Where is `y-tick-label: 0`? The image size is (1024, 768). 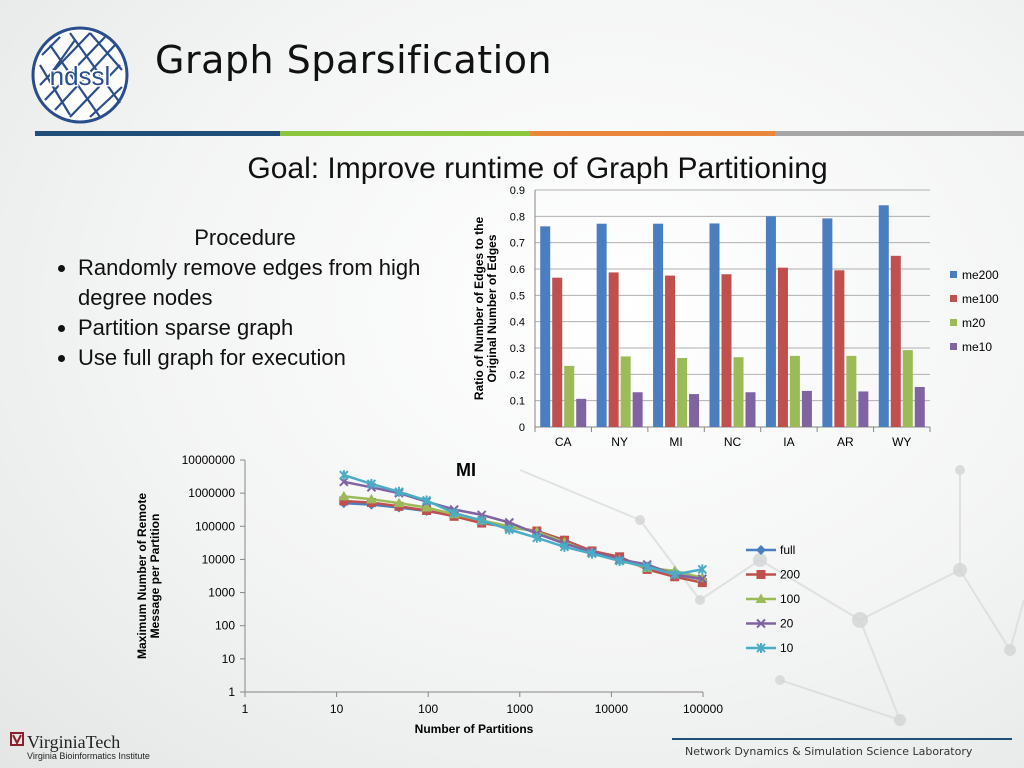 y-tick-label: 0 is located at coordinates (522, 428).